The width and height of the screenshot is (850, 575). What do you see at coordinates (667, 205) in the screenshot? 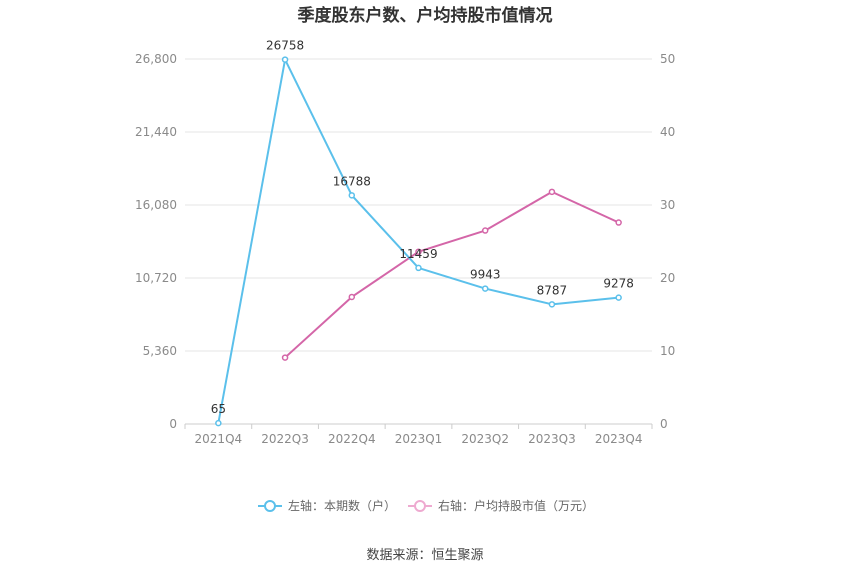
I see `right-tick-label: 30` at bounding box center [667, 205].